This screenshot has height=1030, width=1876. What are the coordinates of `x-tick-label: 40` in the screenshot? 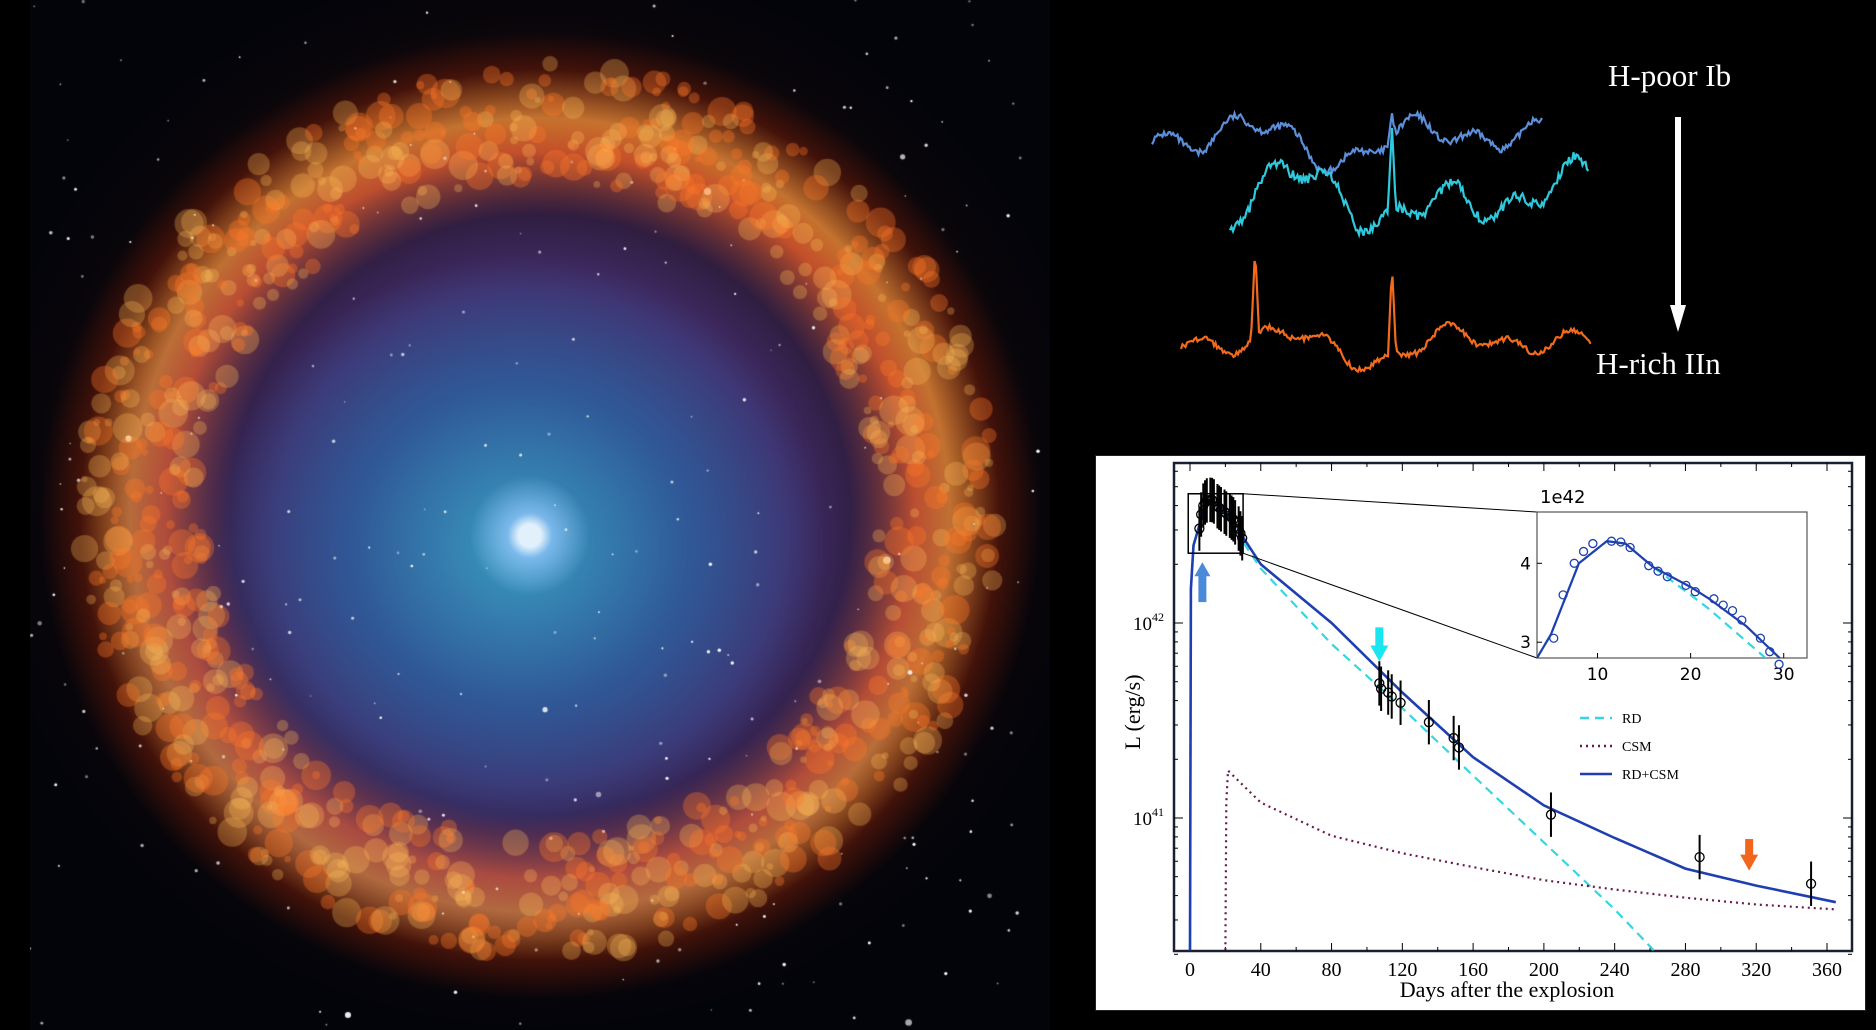 It's located at (1261, 970).